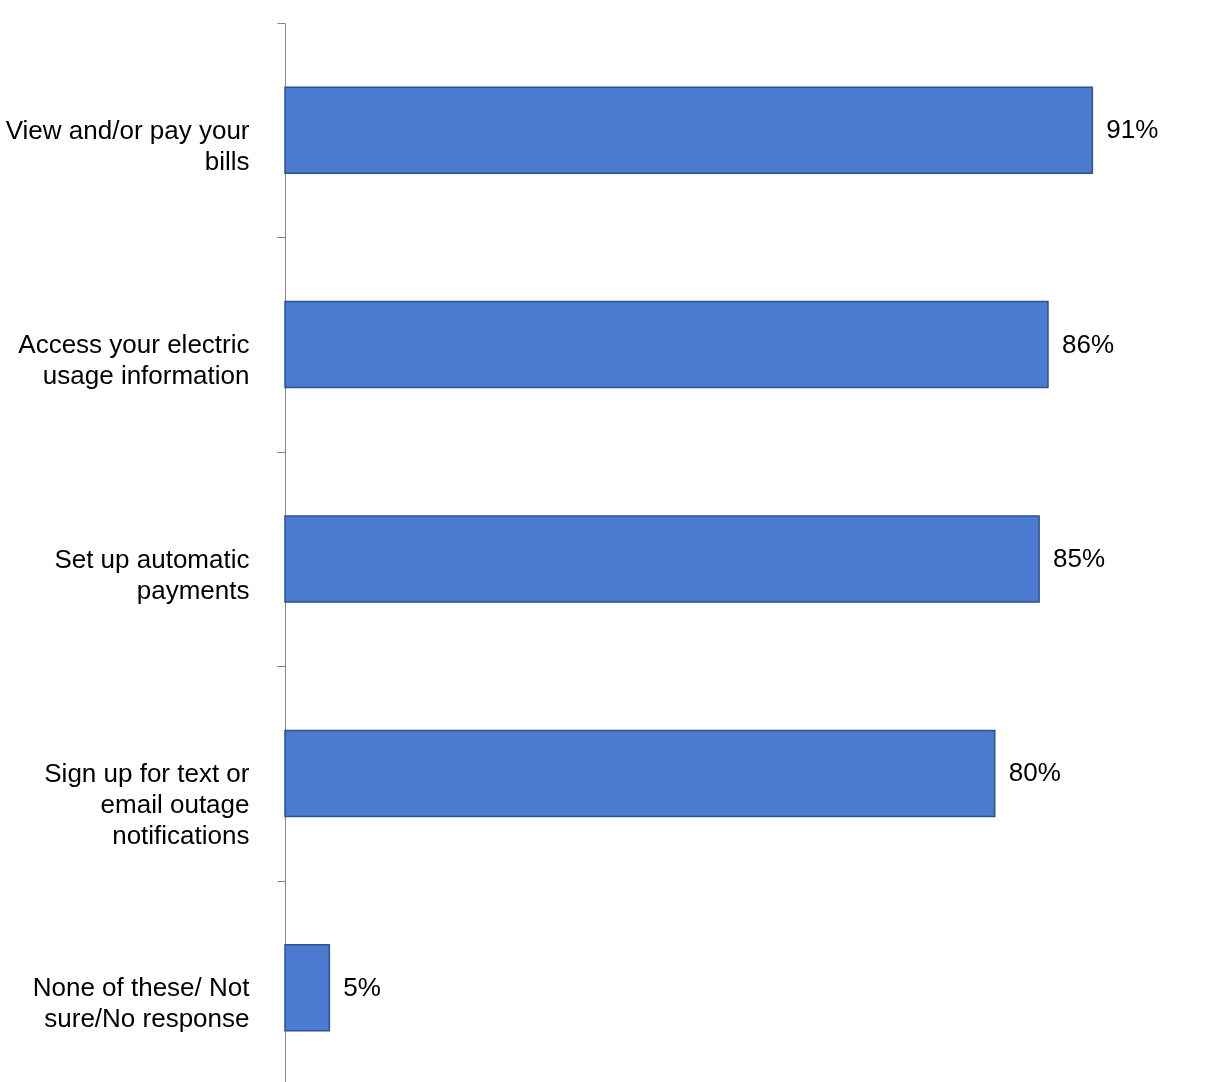 This screenshot has height=1082, width=1229. Describe the element at coordinates (1132, 129) in the screenshot. I see `data-label: 91%` at that location.